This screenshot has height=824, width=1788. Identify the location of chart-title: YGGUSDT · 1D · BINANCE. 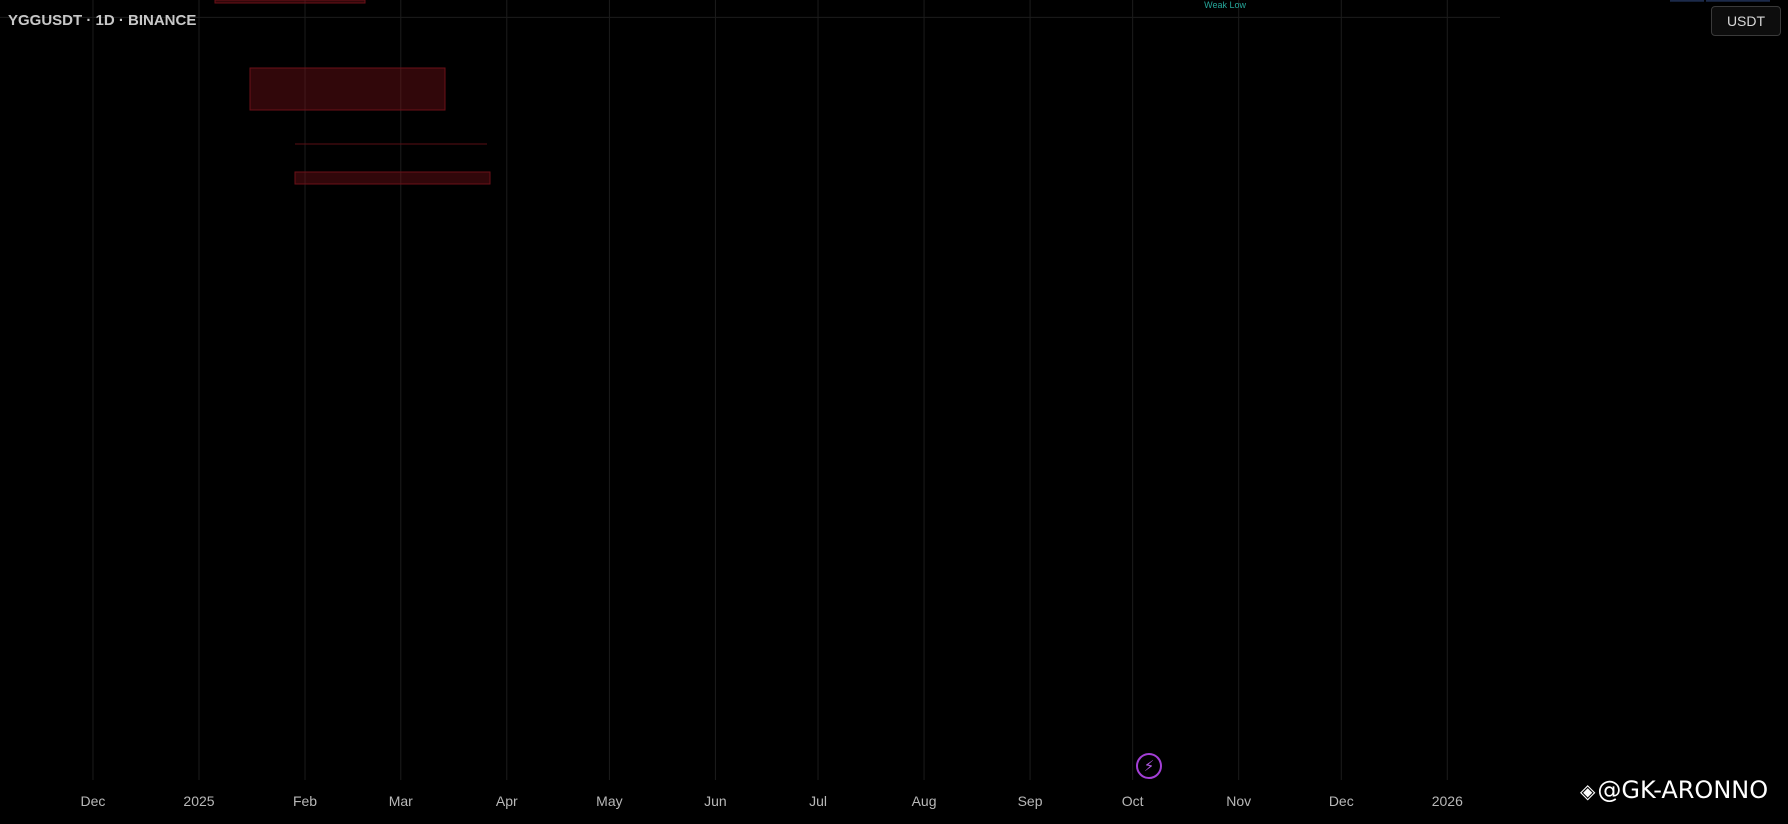
(102, 20).